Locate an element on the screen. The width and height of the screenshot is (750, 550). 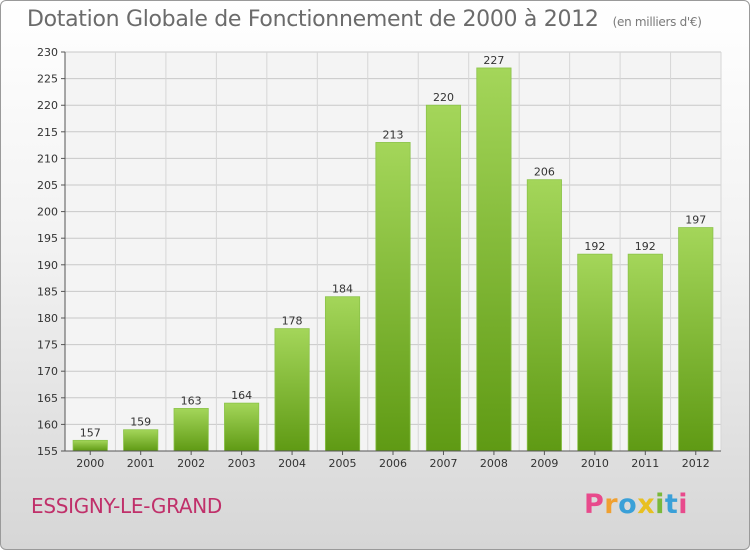
value-label-2003: 164 is located at coordinates (241, 395).